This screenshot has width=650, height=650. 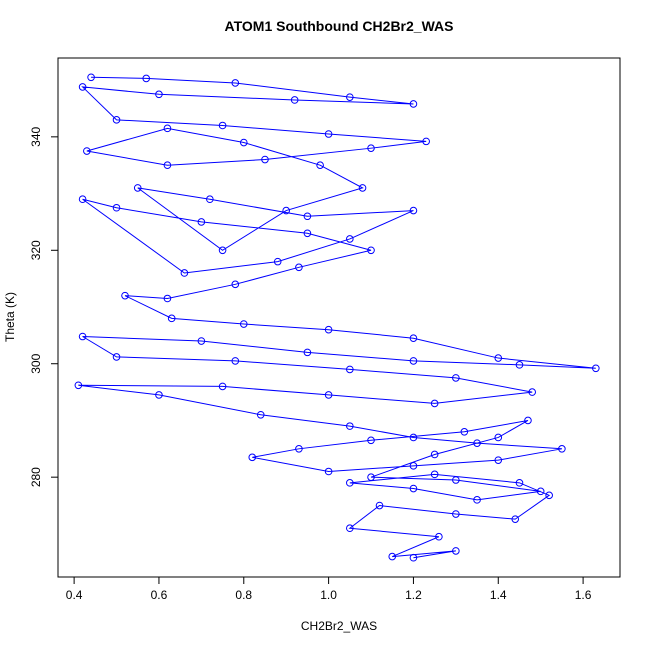 I want to click on y-tick-label: 300, so click(x=36, y=363).